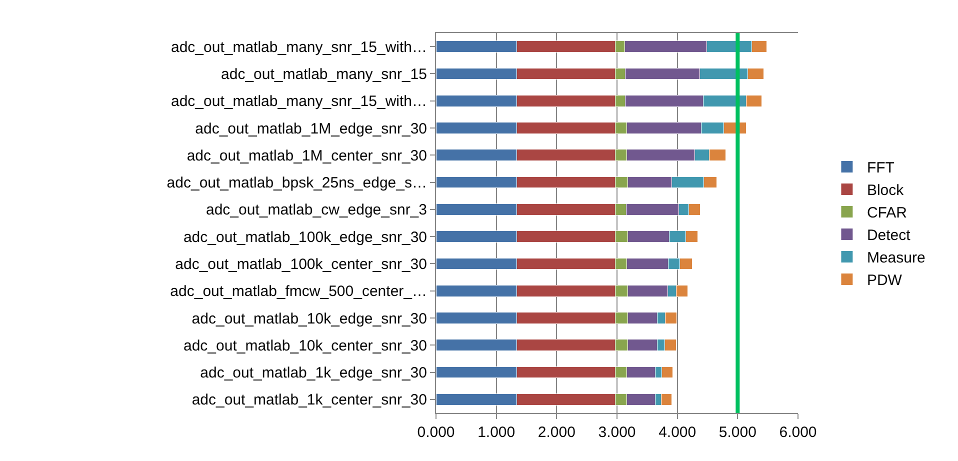  Describe the element at coordinates (798, 432) in the screenshot. I see `x-tick-label: 6.000` at that location.